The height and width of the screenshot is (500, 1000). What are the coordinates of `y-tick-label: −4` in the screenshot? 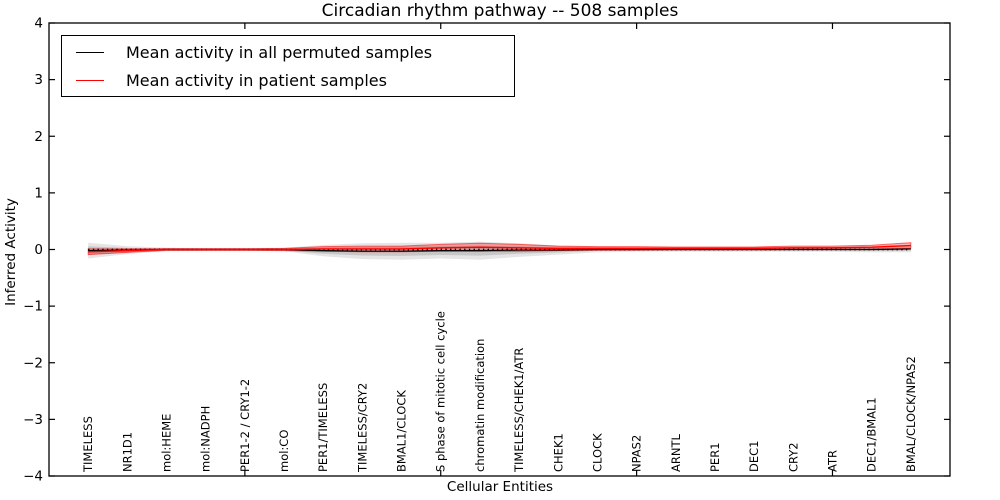 It's located at (33, 477).